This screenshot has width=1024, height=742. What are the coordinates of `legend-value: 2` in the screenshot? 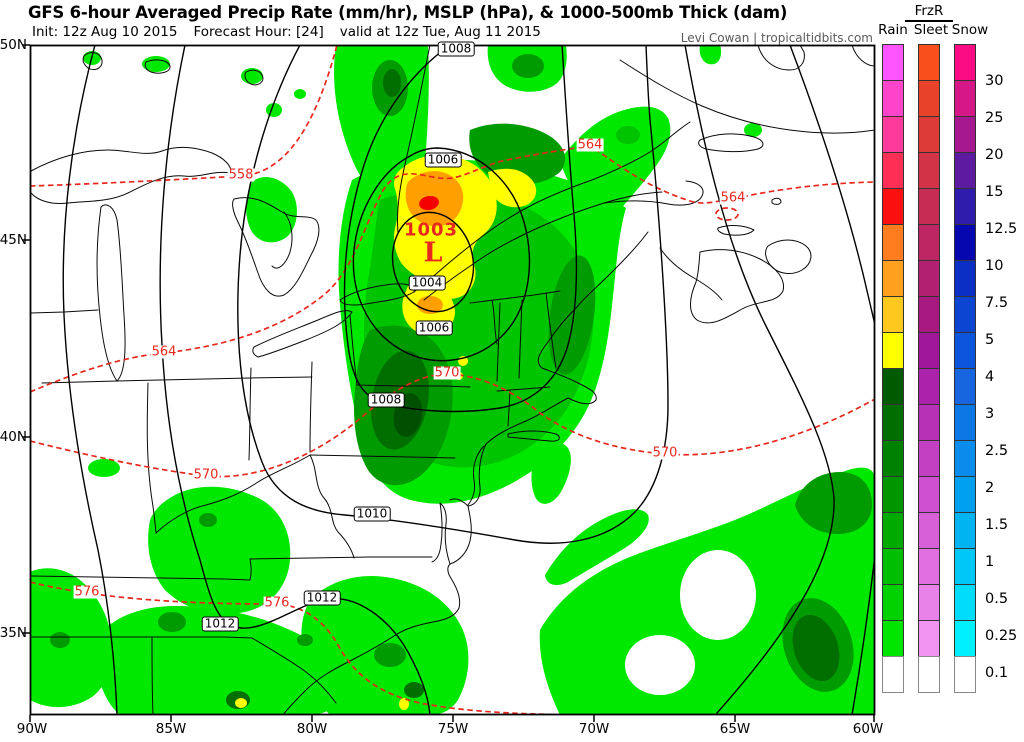 It's located at (990, 488).